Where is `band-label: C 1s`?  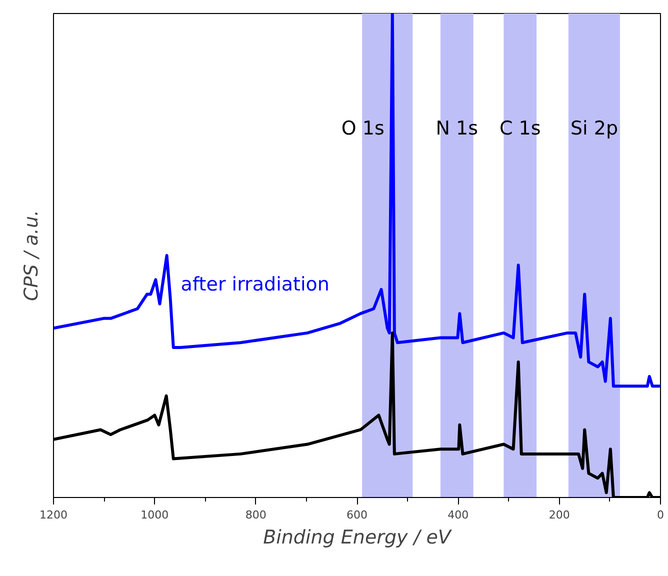
band-label: C 1s is located at coordinates (520, 128).